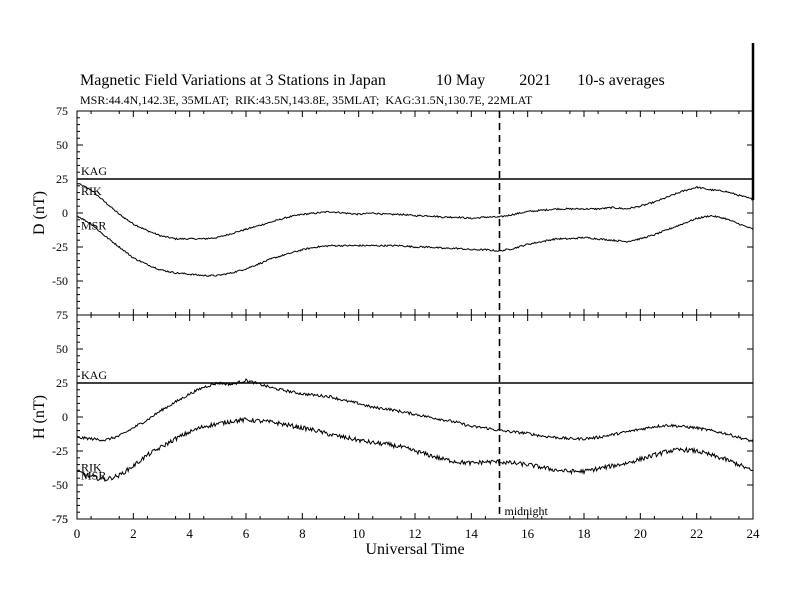 The height and width of the screenshot is (612, 792). What do you see at coordinates (535, 80) in the screenshot?
I see `chart-year: 2021` at bounding box center [535, 80].